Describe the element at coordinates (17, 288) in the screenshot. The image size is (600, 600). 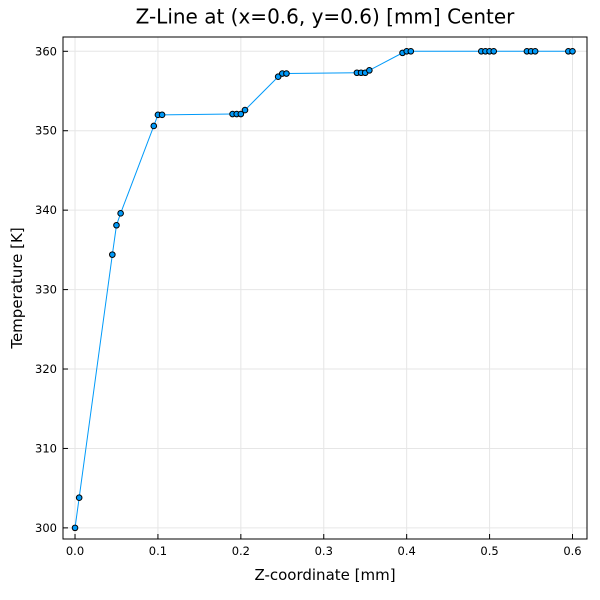
I see `y-axis-label: Temperature [K]` at that location.